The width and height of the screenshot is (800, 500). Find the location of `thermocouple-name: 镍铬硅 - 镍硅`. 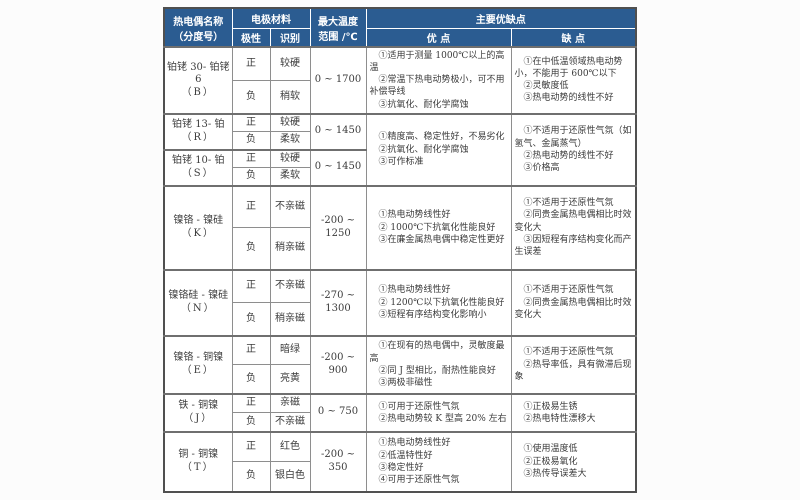

thermocouple-name: 镍铬硅 - 镍硅 is located at coordinates (198, 296).